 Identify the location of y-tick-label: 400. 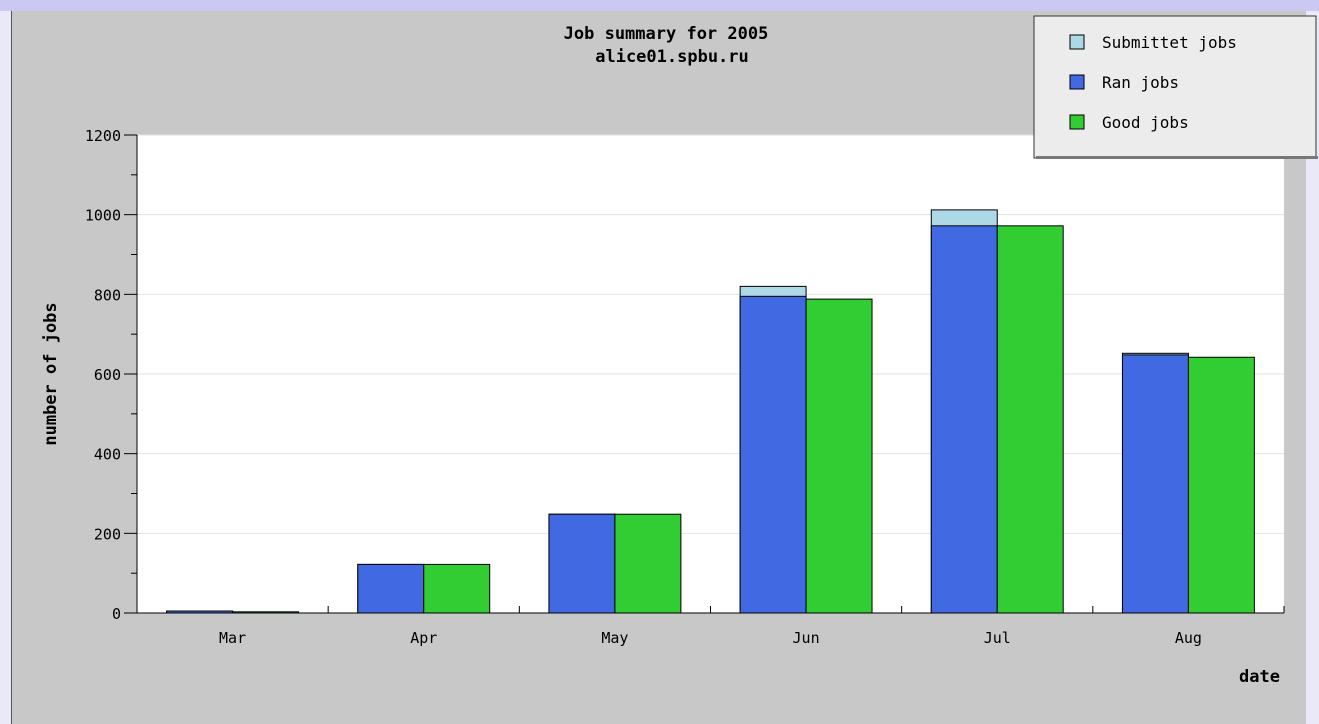
(107, 455).